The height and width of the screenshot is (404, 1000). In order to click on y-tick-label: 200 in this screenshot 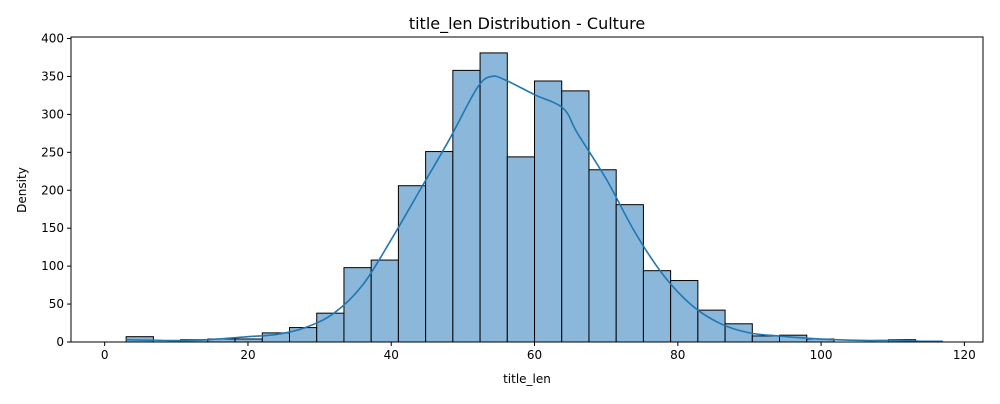, I will do `click(52, 190)`.